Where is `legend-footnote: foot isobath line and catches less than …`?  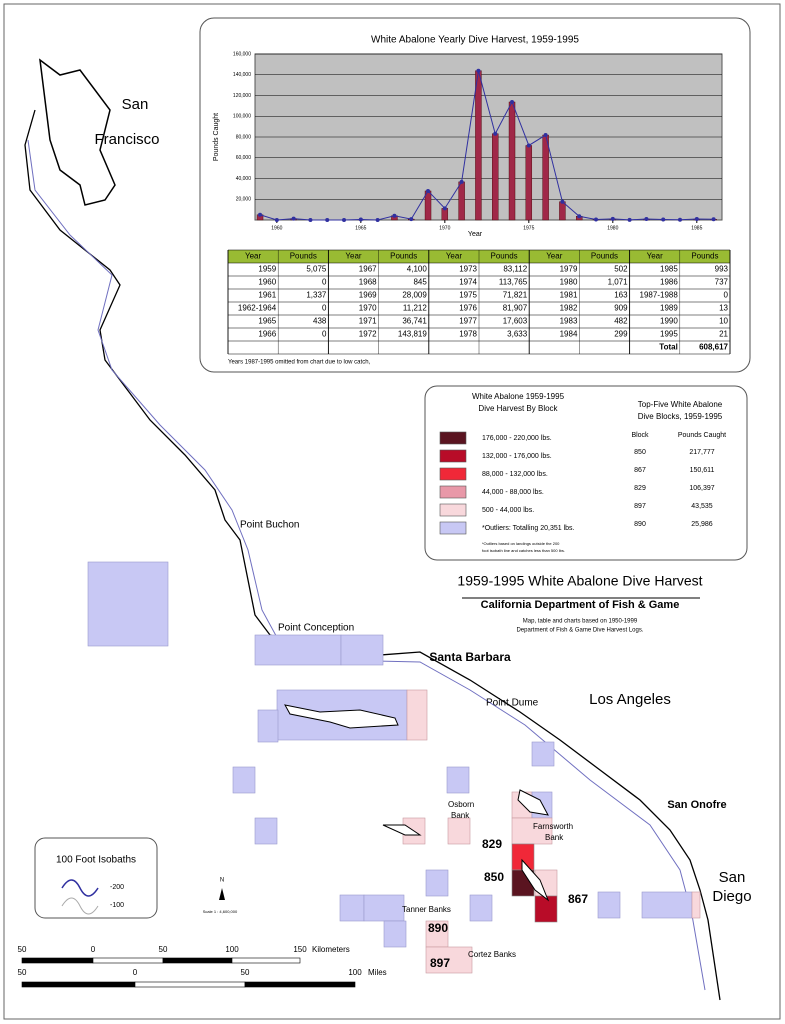 legend-footnote: foot isobath line and catches less than … is located at coordinates (523, 550).